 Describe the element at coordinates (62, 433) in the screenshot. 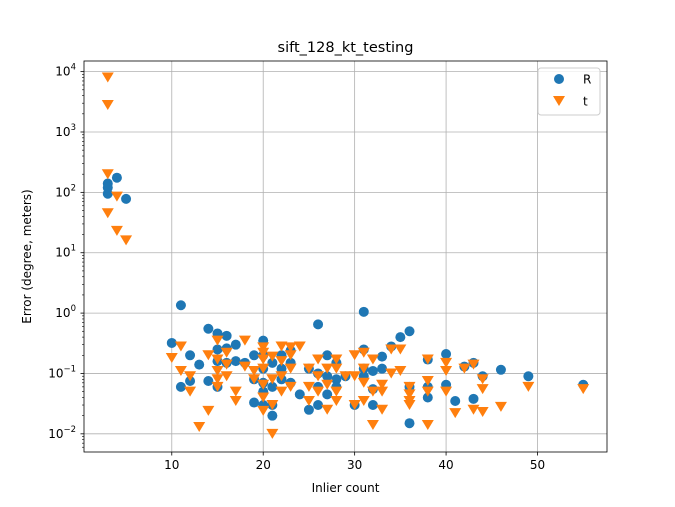

I see `y-tick-label: 10⁻²` at that location.